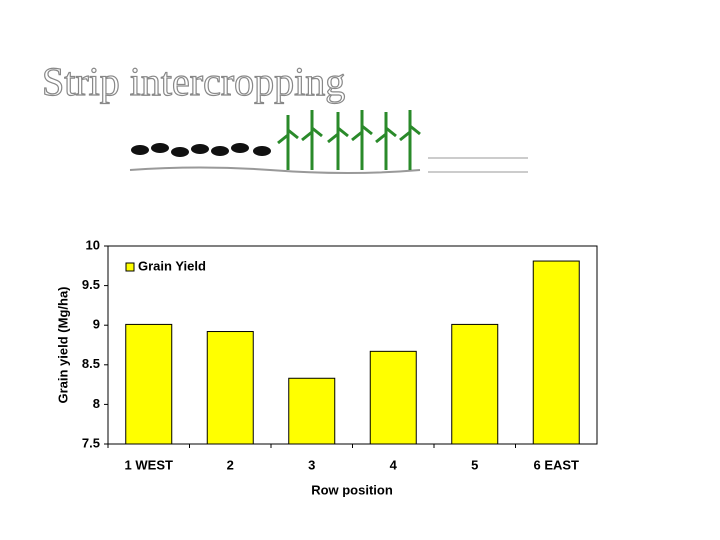  Describe the element at coordinates (96, 324) in the screenshot. I see `y-tick-label: 9` at that location.